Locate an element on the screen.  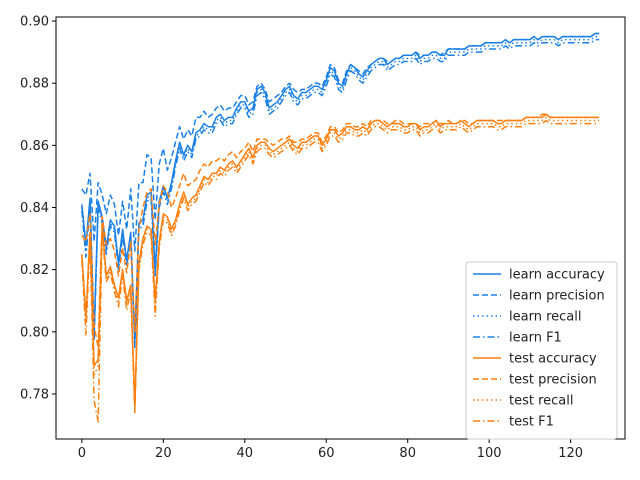
legend-box is located at coordinates (541, 350).